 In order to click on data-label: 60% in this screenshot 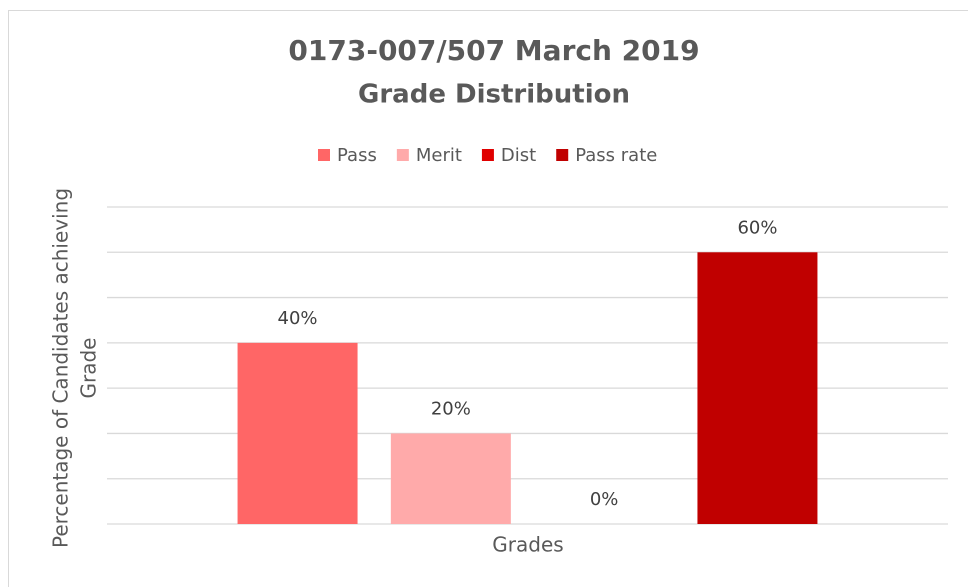, I will do `click(757, 227)`.